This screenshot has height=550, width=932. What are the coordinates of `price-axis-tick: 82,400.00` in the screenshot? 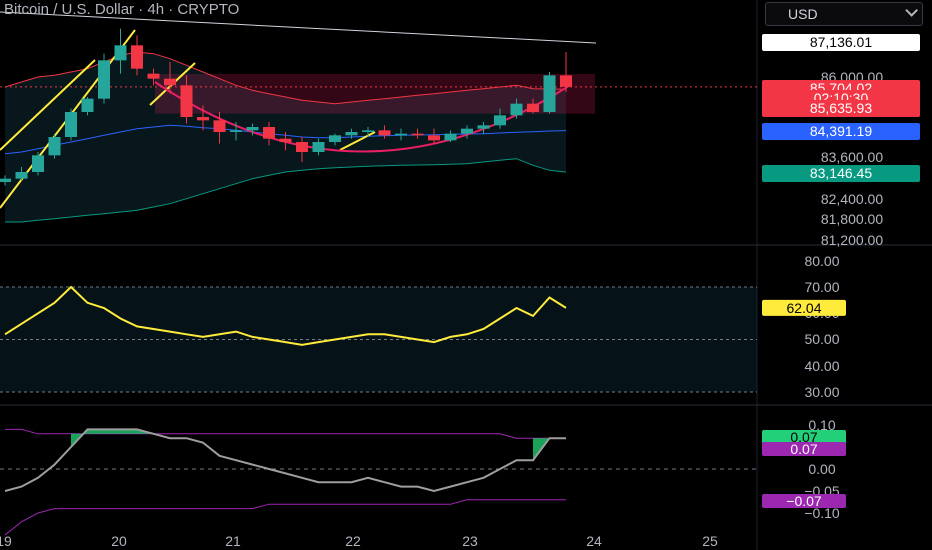 It's located at (852, 199).